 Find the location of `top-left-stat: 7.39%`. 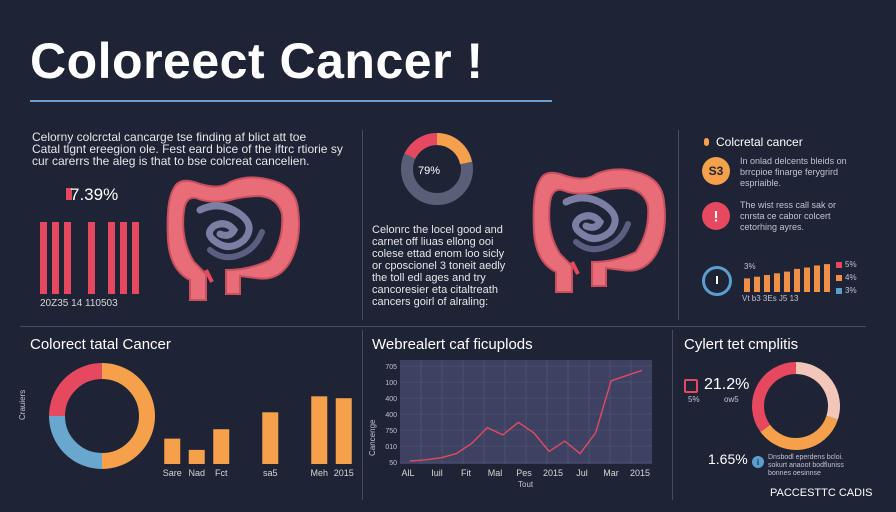

top-left-stat: 7.39% is located at coordinates (94, 194).